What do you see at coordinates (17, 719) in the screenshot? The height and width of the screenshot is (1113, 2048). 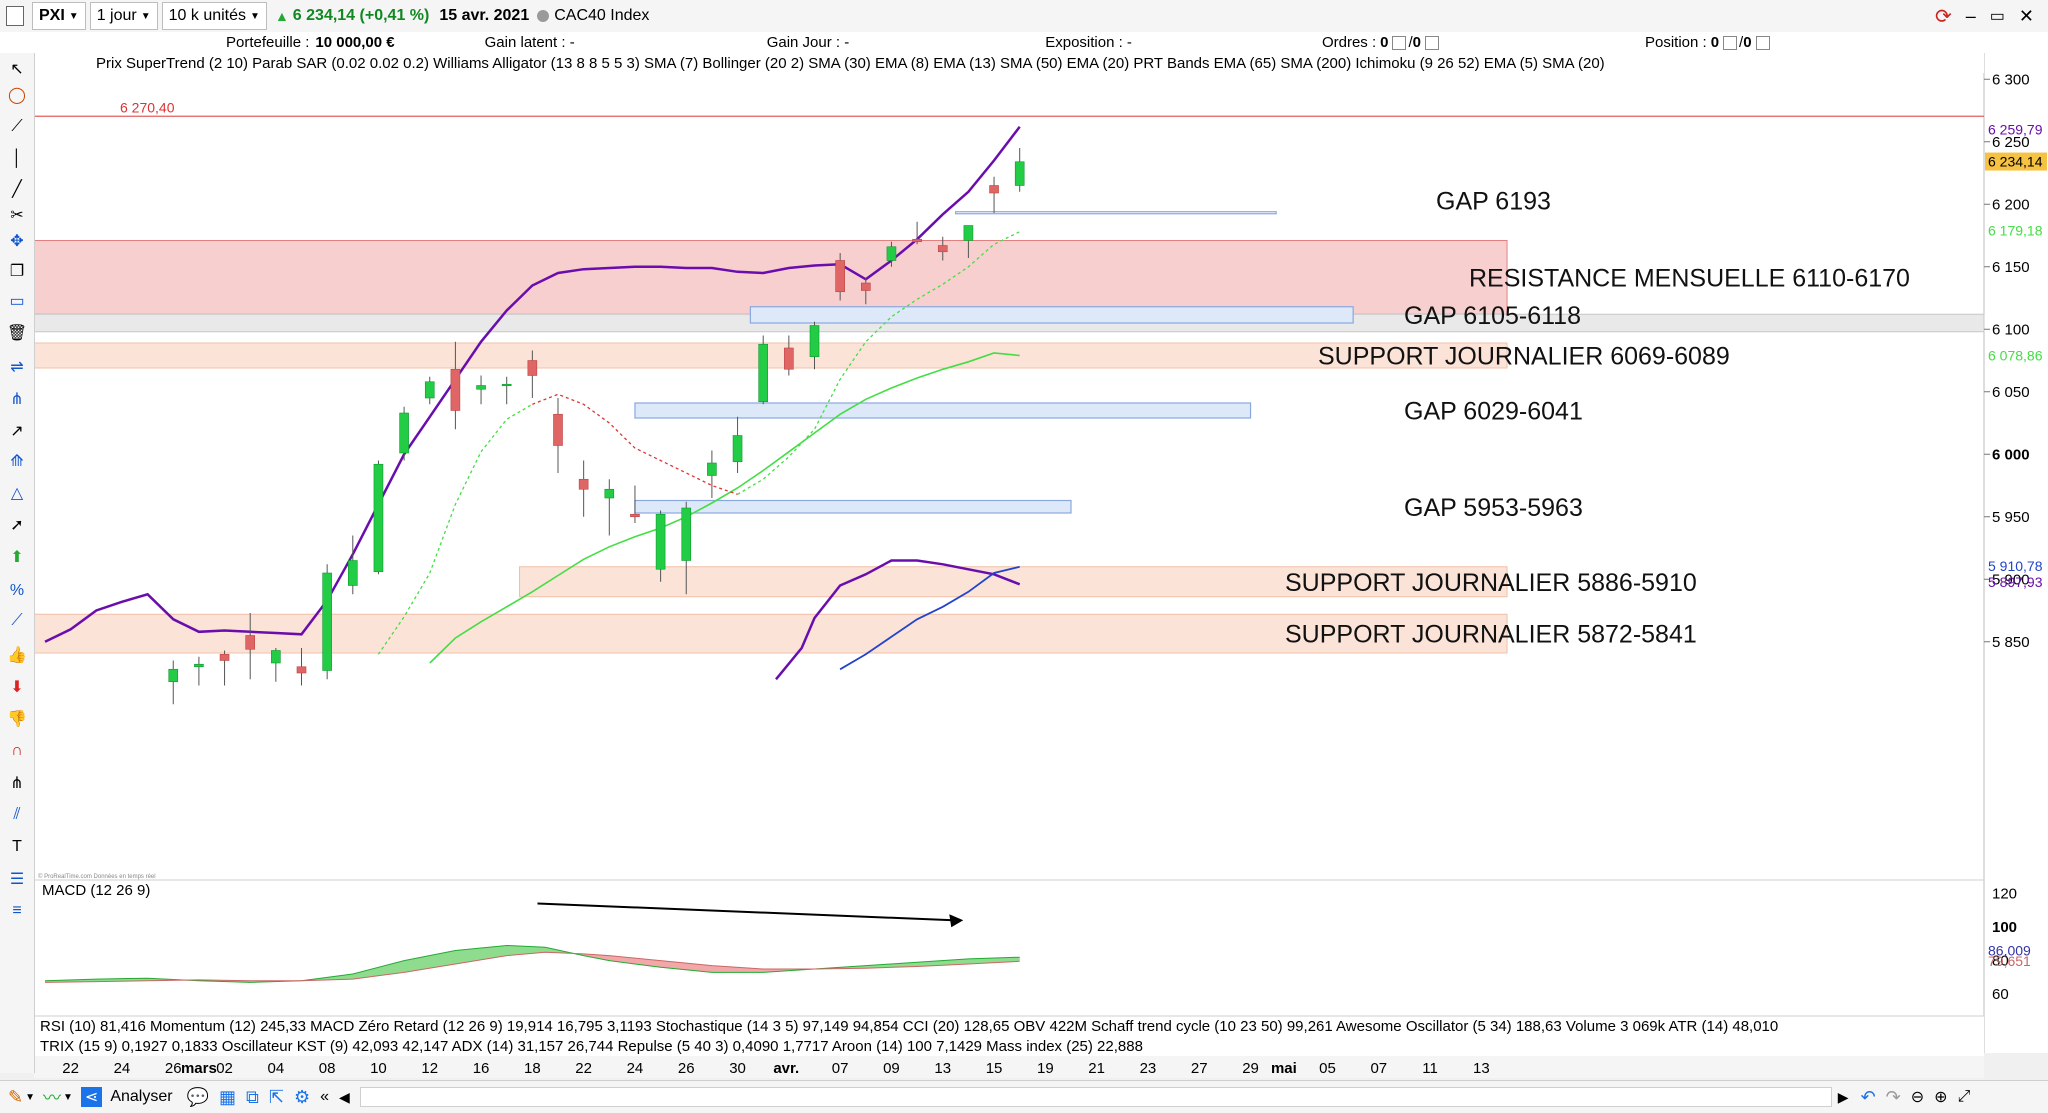 I see `thumbs-down-icon: 👎` at bounding box center [17, 719].